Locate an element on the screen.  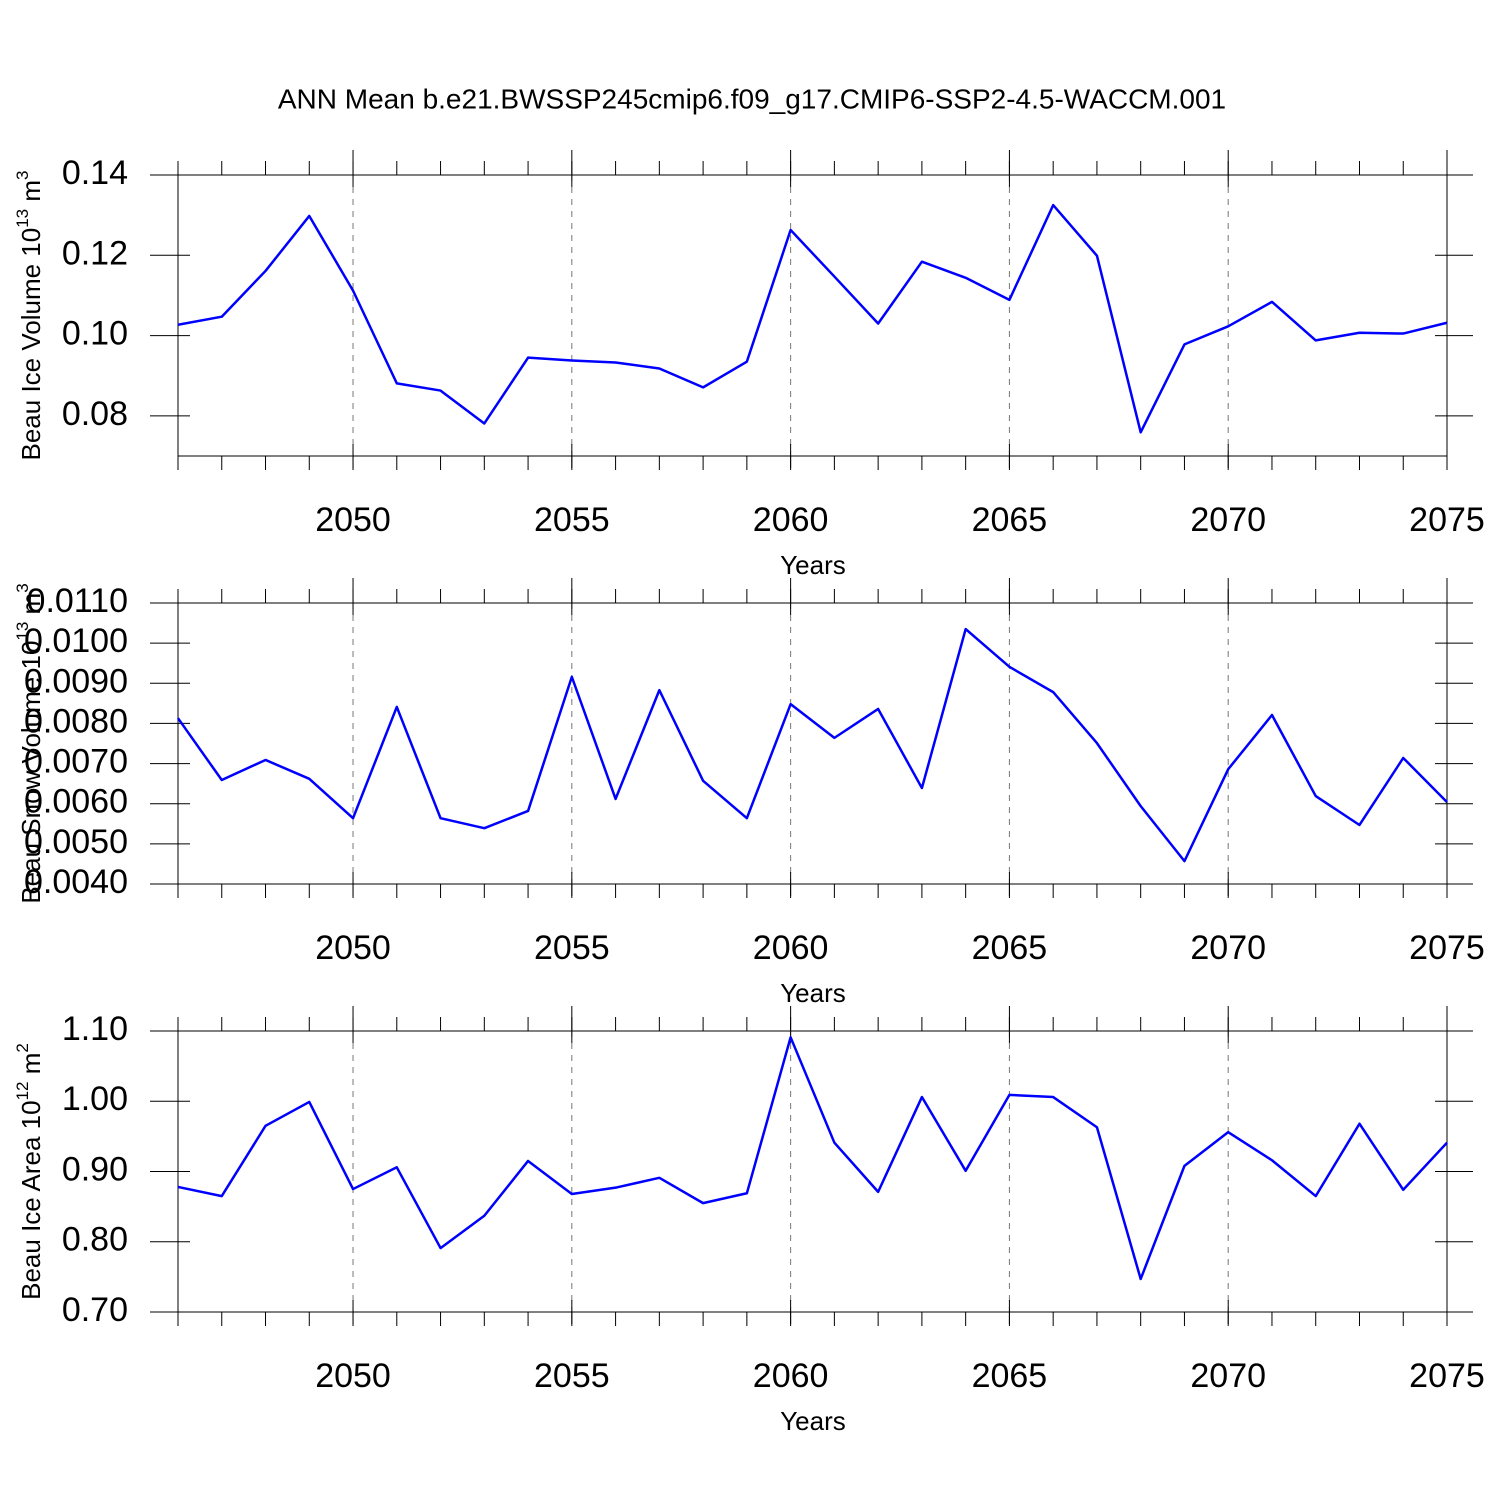
y-tick-label: 0.14 is located at coordinates (95, 173).